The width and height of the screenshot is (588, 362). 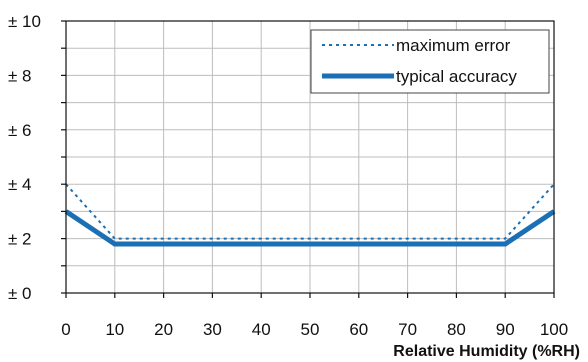 I want to click on y-tick-label: ± 6, so click(x=20, y=130).